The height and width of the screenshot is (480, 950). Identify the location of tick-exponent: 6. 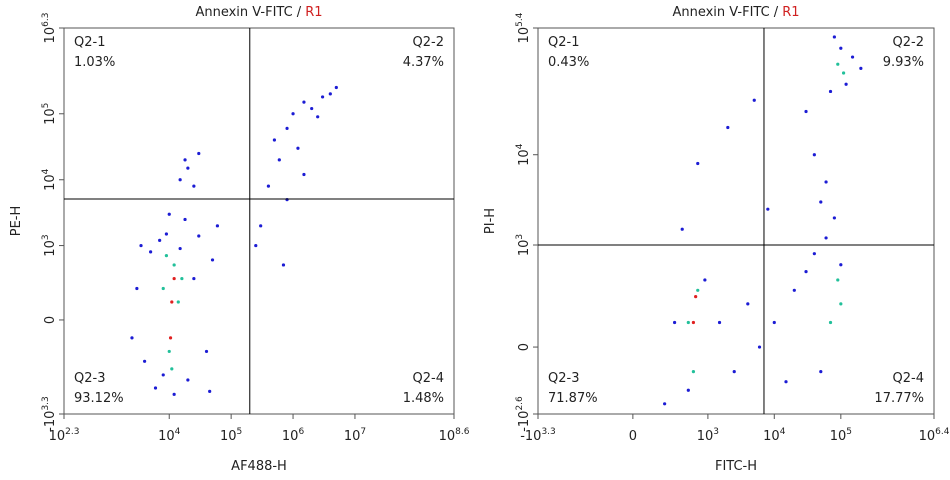
(301, 432).